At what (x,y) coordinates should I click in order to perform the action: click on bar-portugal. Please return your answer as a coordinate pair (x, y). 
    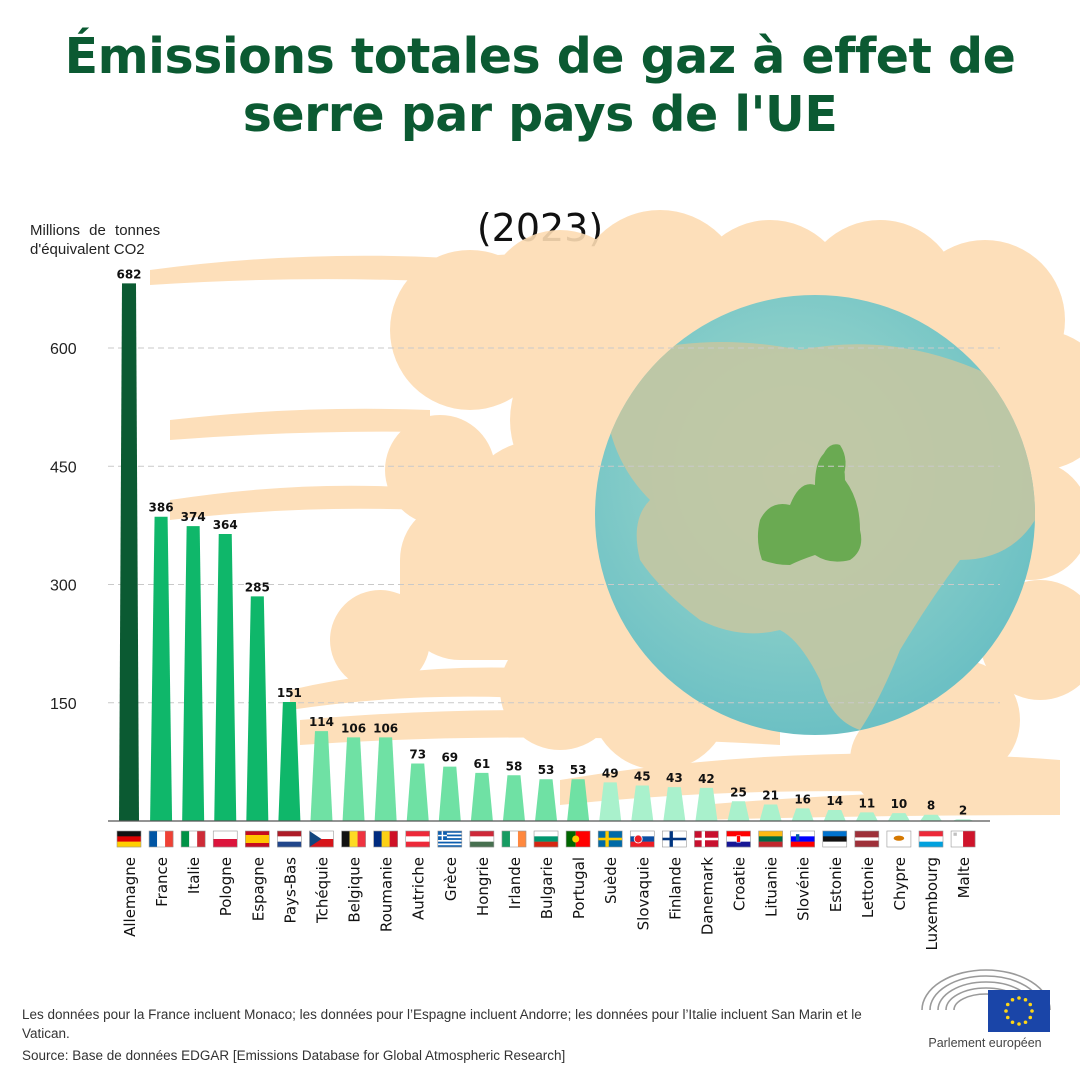
    Looking at the image, I should click on (578, 800).